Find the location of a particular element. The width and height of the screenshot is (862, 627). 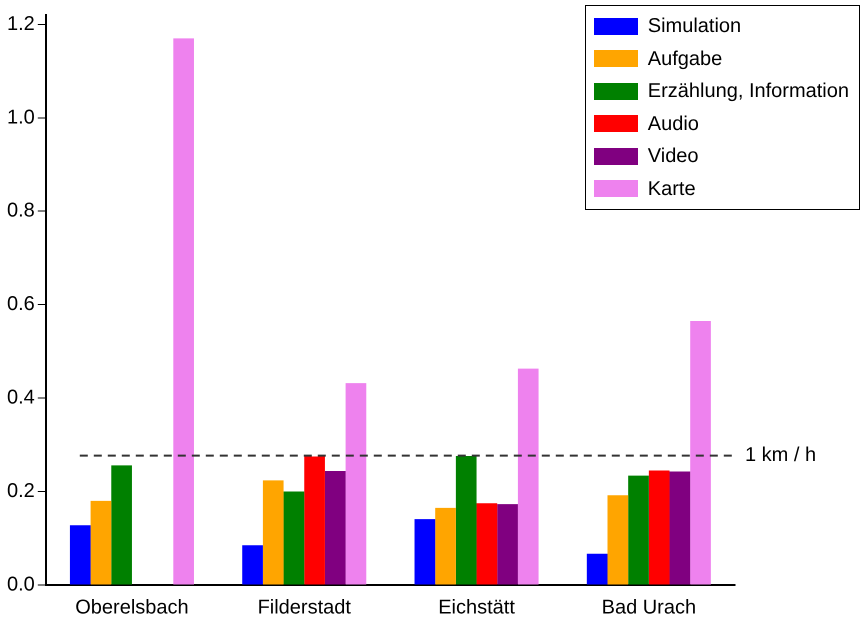

legend-label: Audio is located at coordinates (673, 124).